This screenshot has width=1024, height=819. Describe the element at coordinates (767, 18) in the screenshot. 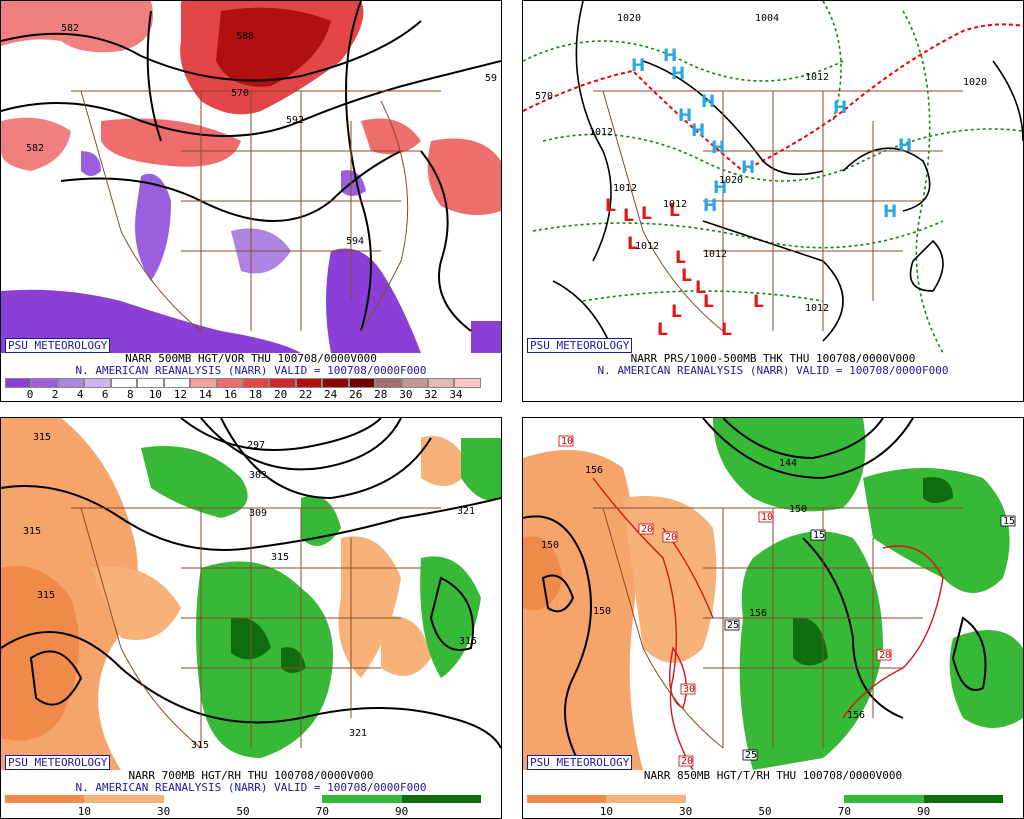

I see `contour-label: 1004` at that location.